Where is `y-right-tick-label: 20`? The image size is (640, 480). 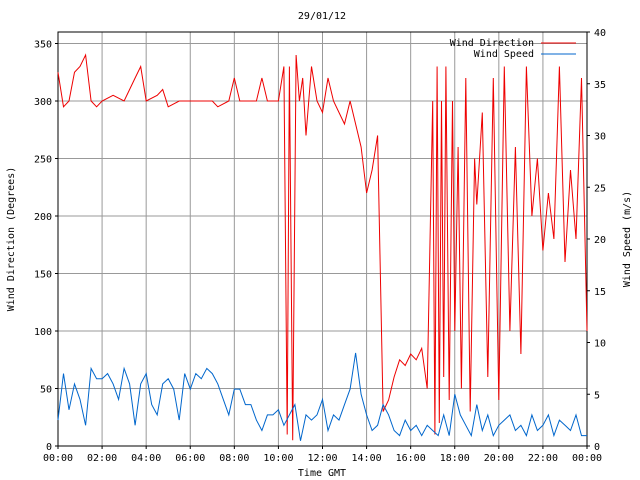 y-right-tick-label: 20 is located at coordinates (600, 240).